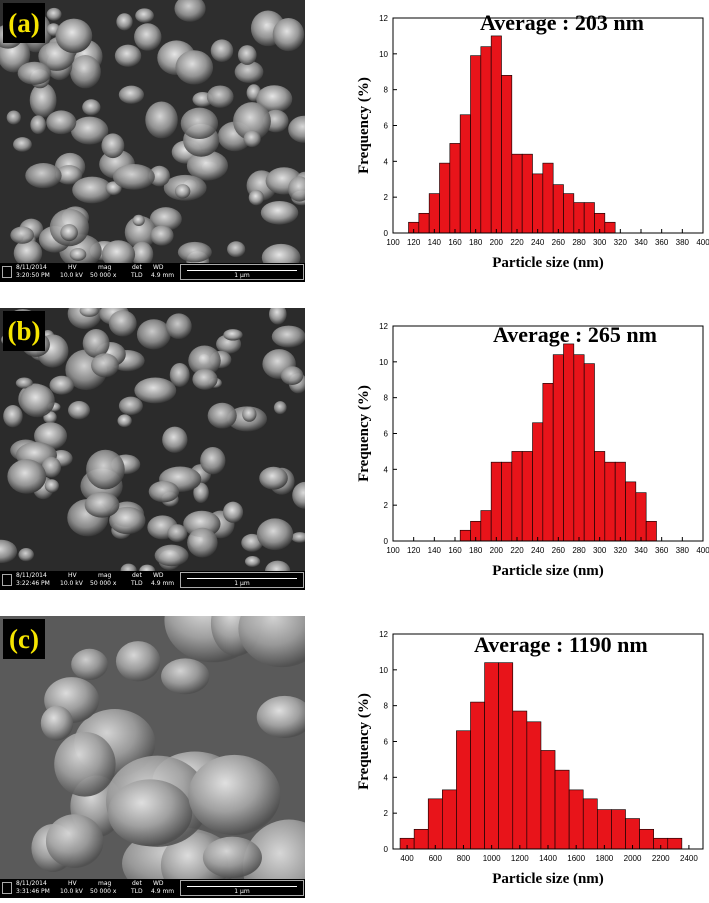 This screenshot has width=709, height=903. I want to click on scale-bar-b: 1 µm, so click(242, 580).